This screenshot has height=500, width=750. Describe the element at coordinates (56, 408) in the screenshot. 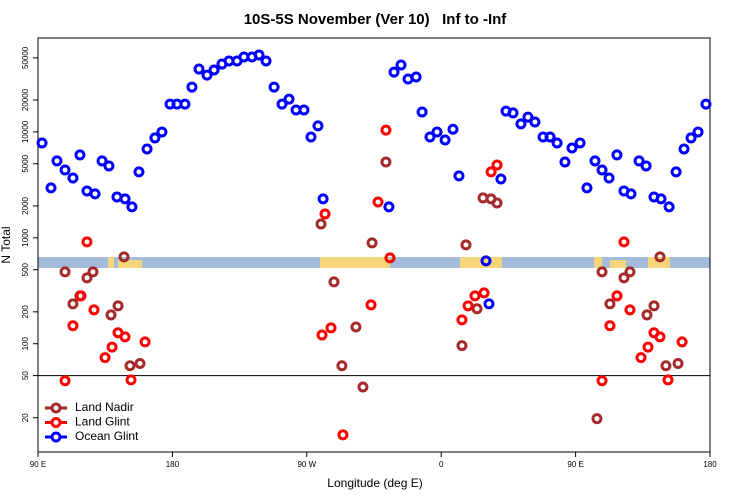

I see `legend-marker` at that location.